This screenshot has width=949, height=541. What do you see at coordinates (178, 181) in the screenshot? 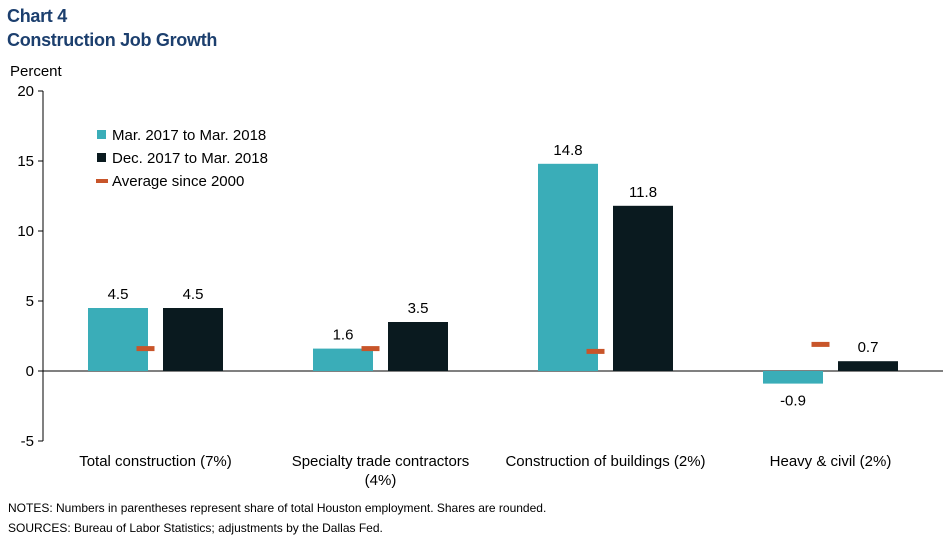
I see `legend-label: Average since 2000` at bounding box center [178, 181].